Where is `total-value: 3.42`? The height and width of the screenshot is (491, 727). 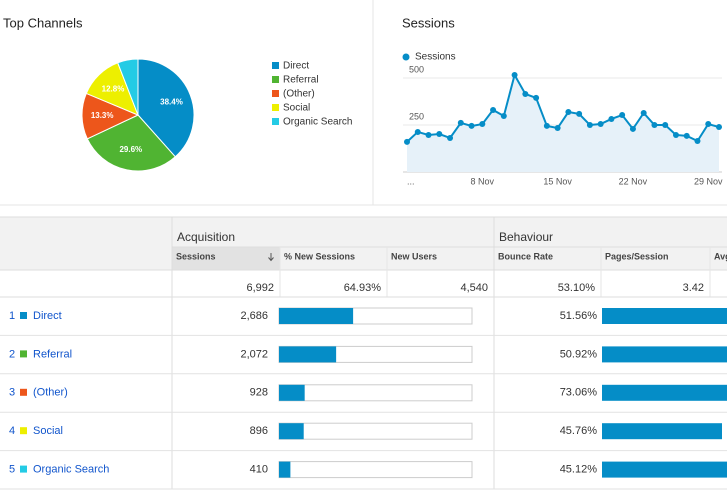
total-value: 3.42 is located at coordinates (693, 288).